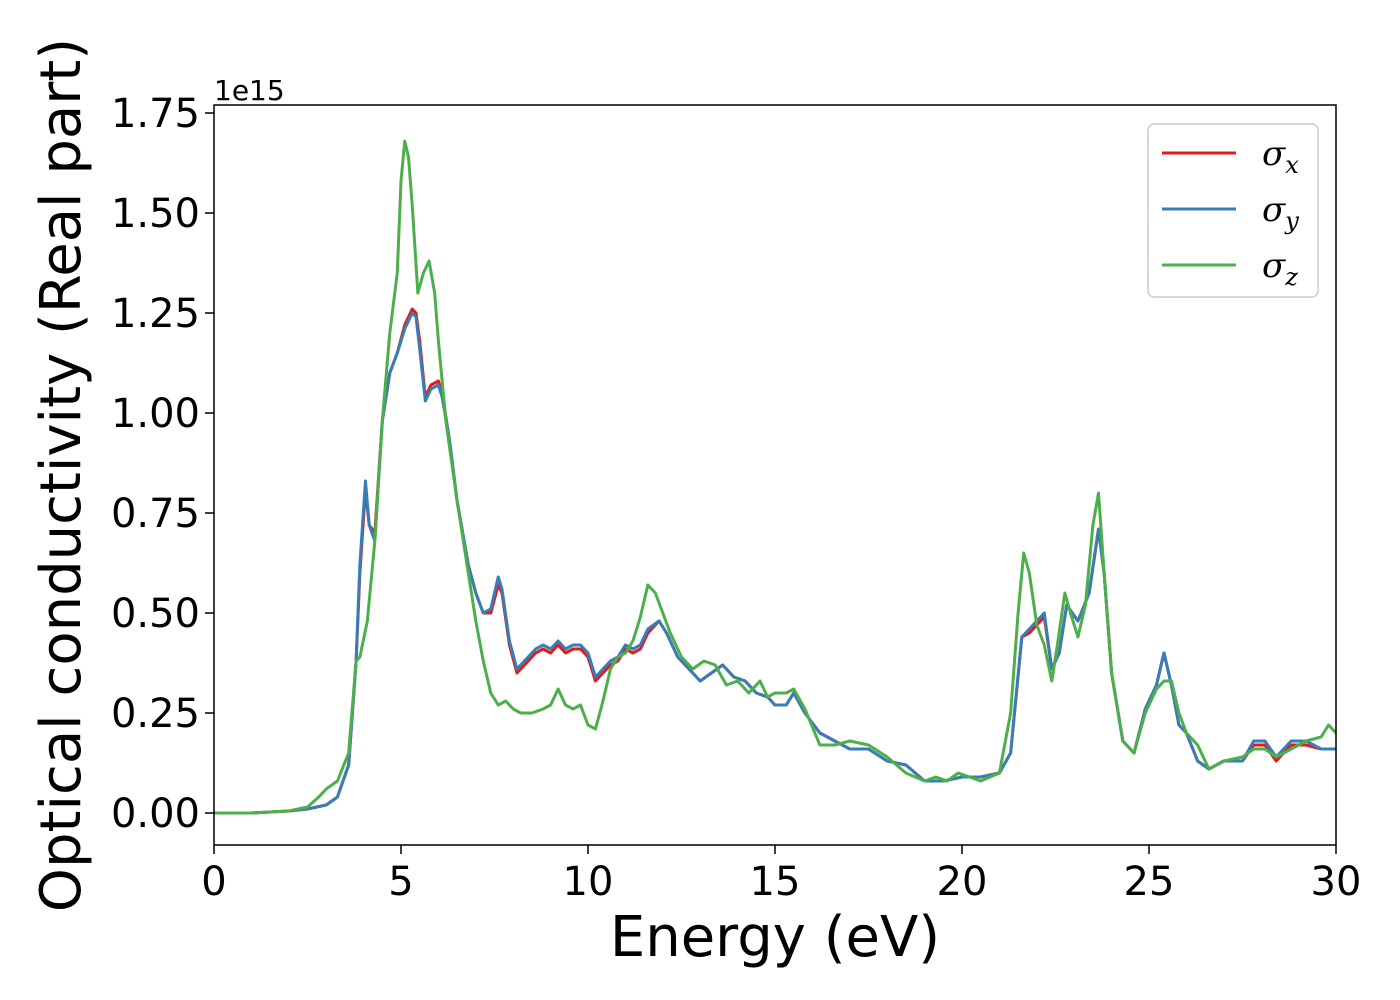 The width and height of the screenshot is (1400, 1000). Describe the element at coordinates (155, 414) in the screenshot. I see `y-tick-label: 1.00` at that location.